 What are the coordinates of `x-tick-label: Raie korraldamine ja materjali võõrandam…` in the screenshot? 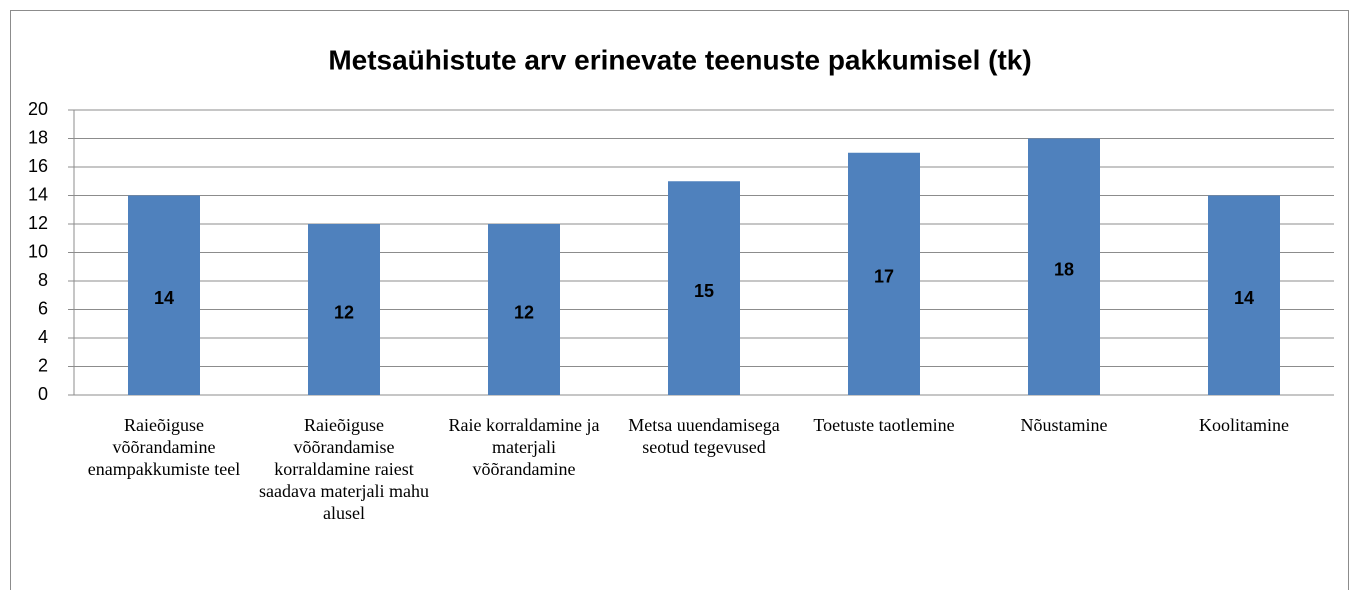 It's located at (524, 447).